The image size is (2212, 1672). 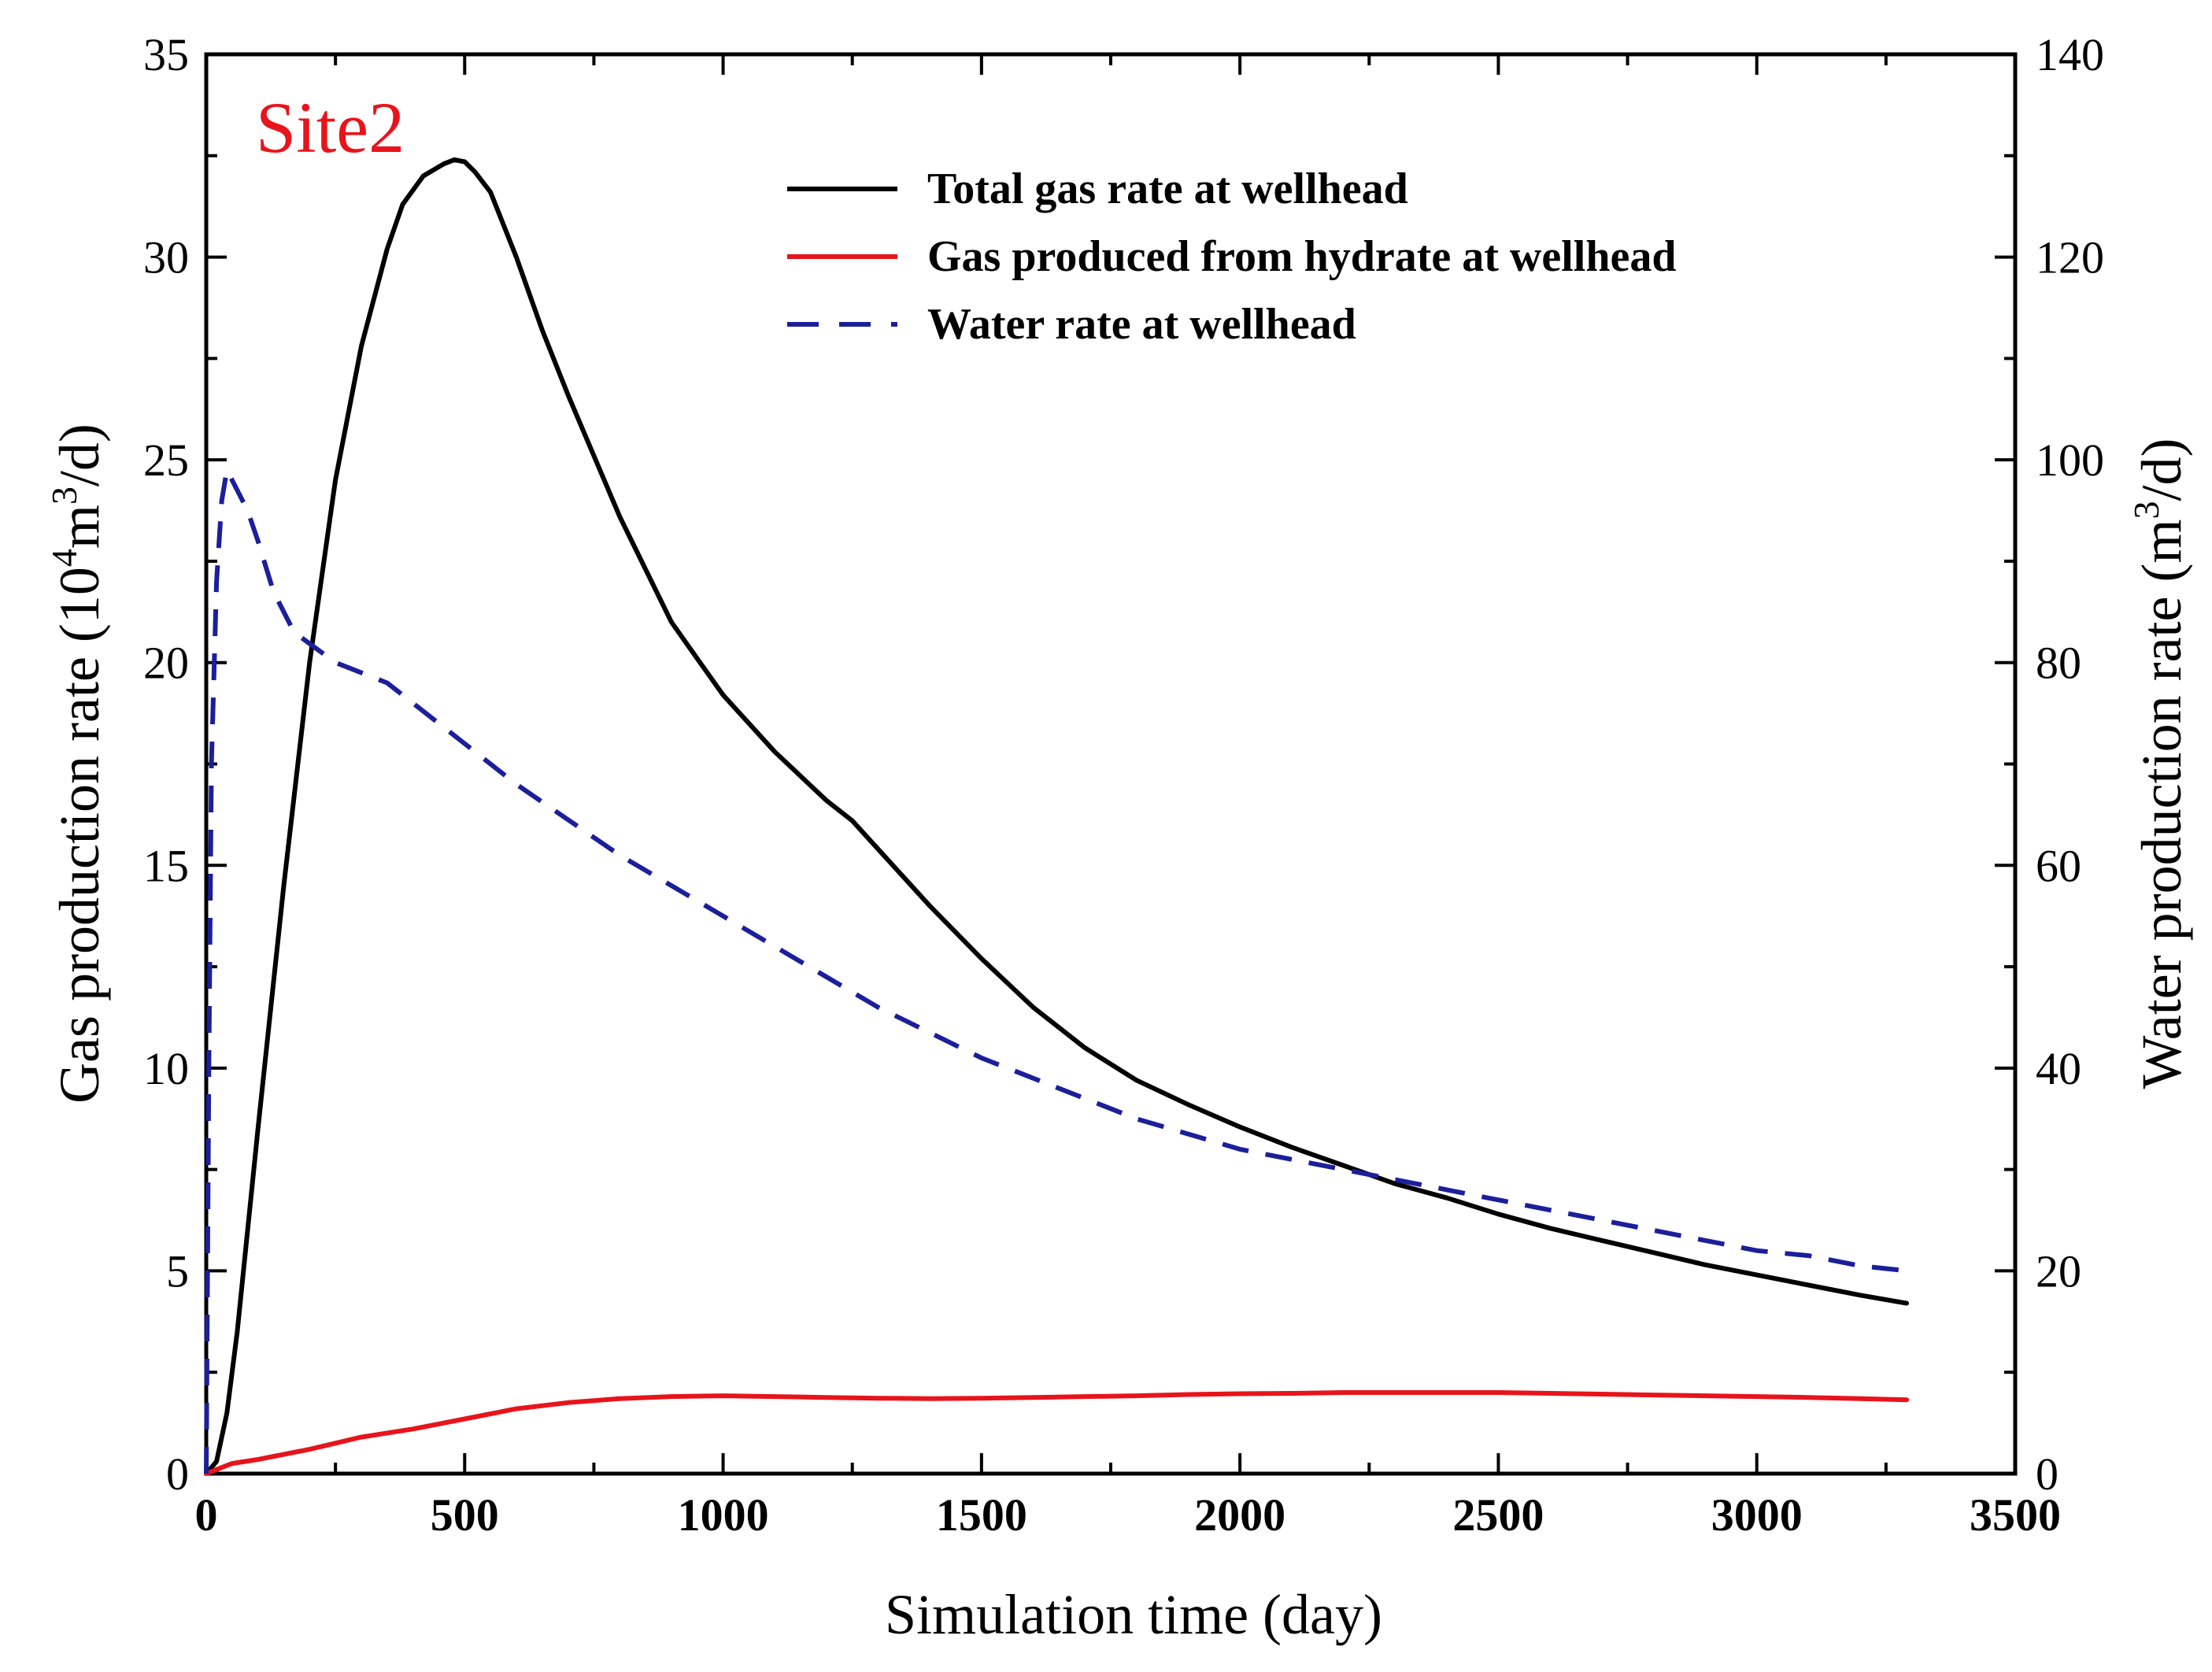 I want to click on y-right-tick-label: 0, so click(x=2047, y=1474).